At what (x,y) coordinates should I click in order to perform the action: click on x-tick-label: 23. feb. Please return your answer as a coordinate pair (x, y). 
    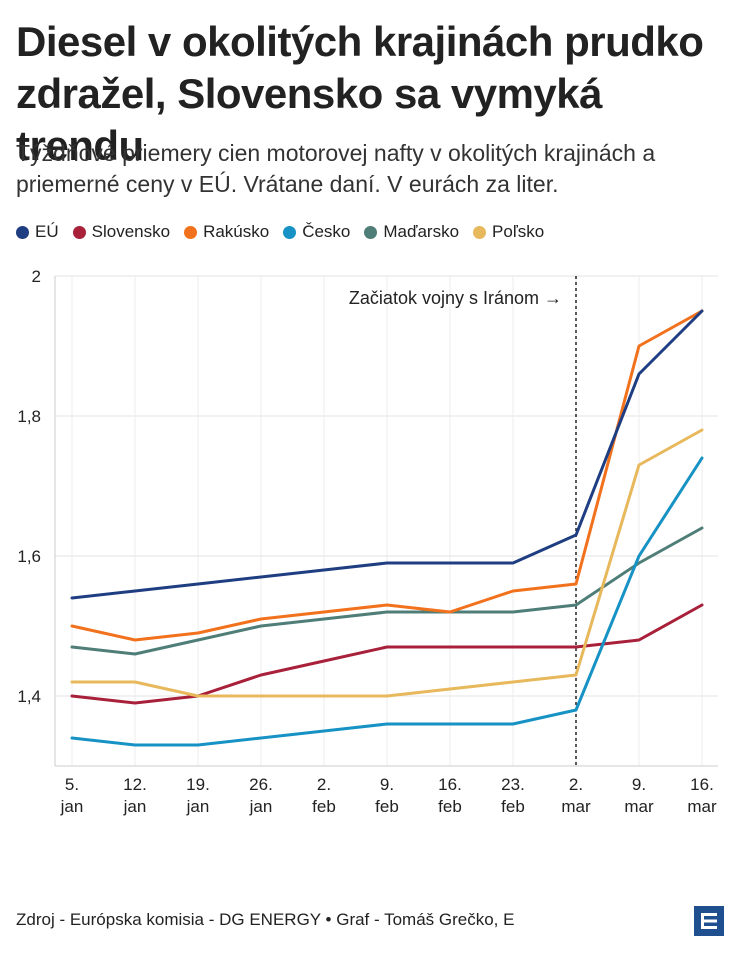
    Looking at the image, I should click on (513, 795).